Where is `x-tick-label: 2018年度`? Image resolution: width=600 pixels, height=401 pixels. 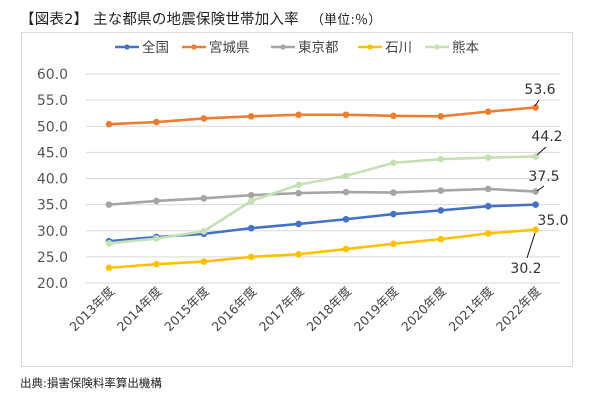
x-tick-label: 2018年度 is located at coordinates (328, 308).